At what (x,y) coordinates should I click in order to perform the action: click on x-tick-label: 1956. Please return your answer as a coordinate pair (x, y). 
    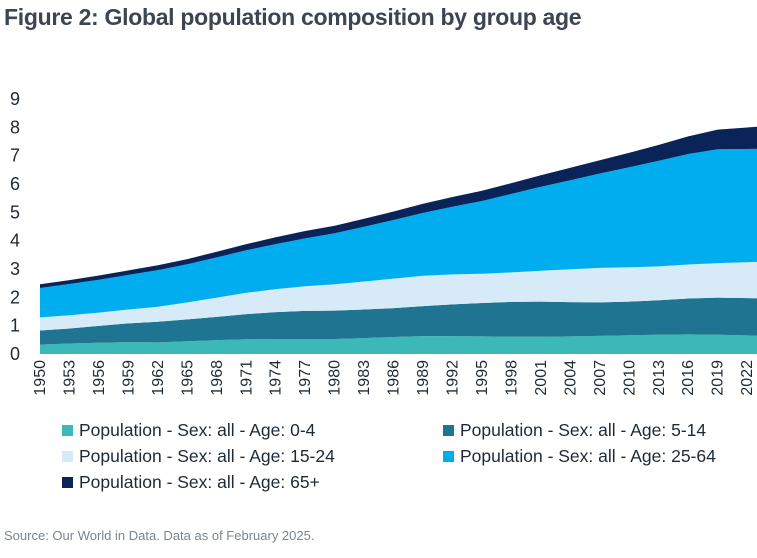
    Looking at the image, I should click on (99, 378).